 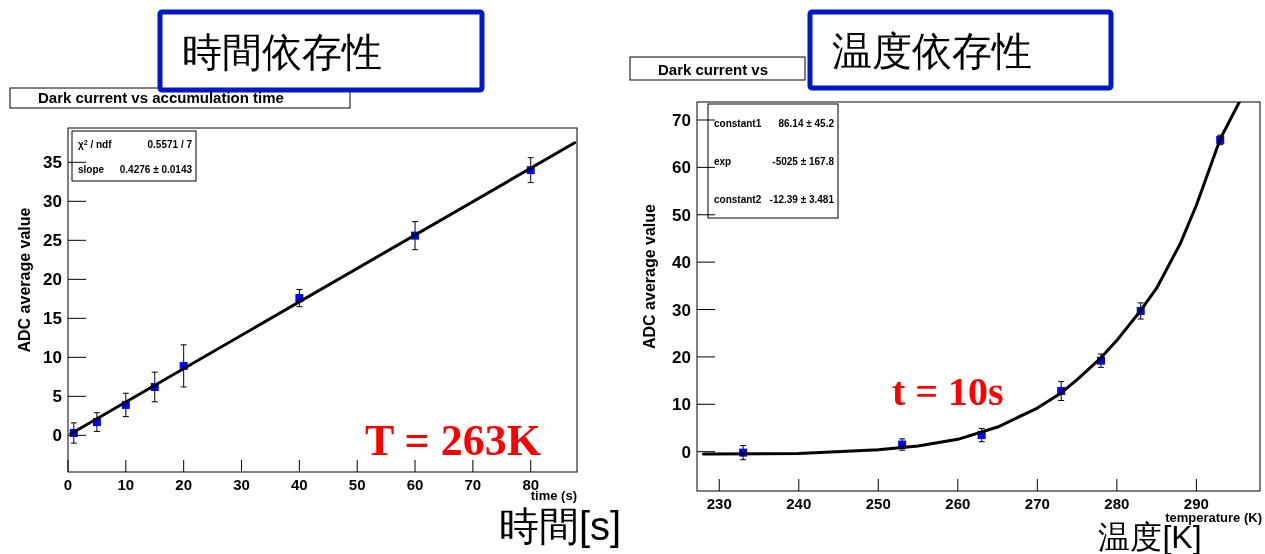 What do you see at coordinates (681, 120) in the screenshot?
I see `y-tick-label: 70` at bounding box center [681, 120].